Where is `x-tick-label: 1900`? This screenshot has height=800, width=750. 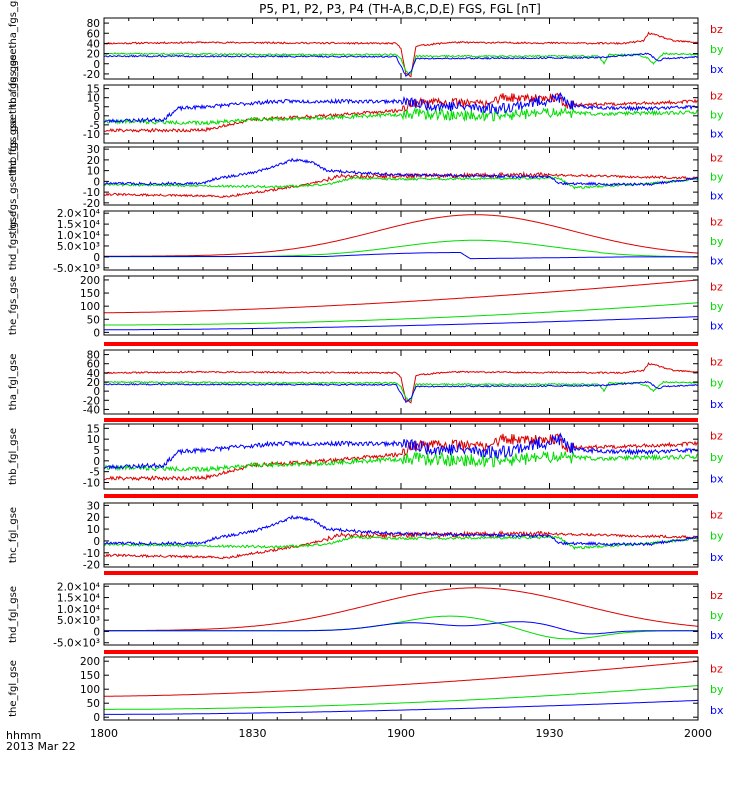 x-tick-label: 1900 is located at coordinates (401, 733).